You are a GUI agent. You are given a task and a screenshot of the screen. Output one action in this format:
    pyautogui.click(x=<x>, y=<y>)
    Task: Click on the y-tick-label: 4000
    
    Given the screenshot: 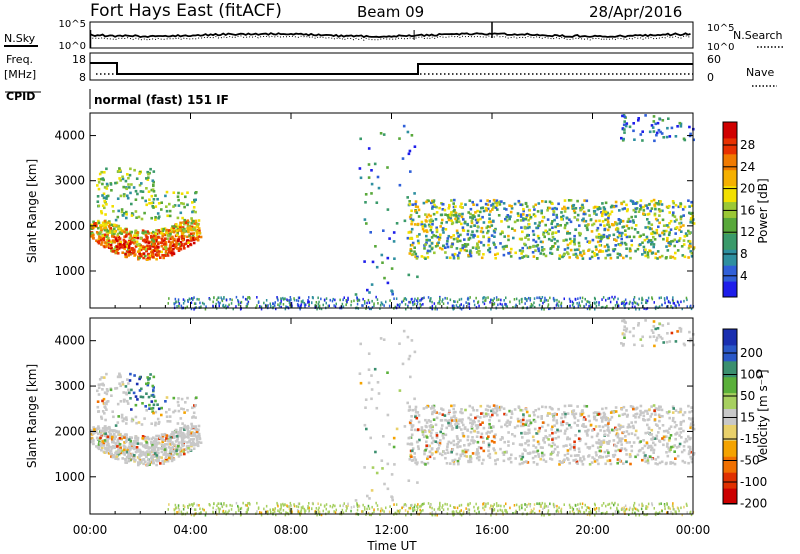 What is the action you would take?
    pyautogui.click(x=69, y=136)
    